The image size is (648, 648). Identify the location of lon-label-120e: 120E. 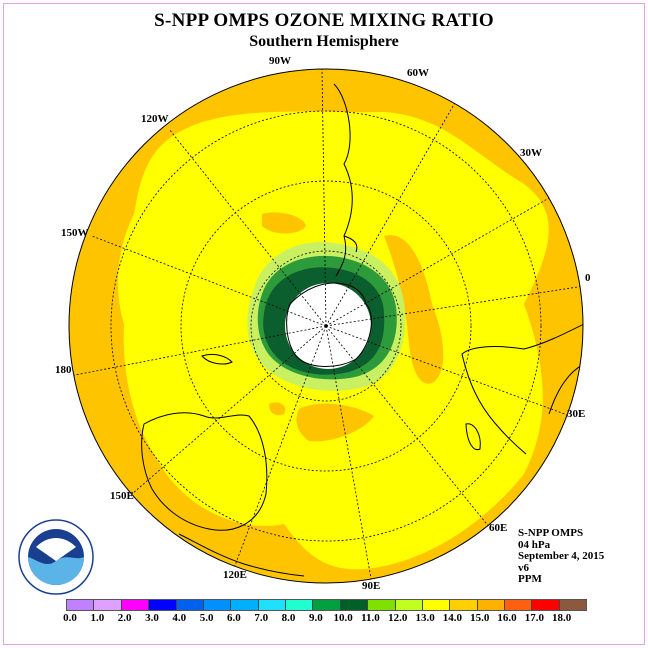
(235, 575).